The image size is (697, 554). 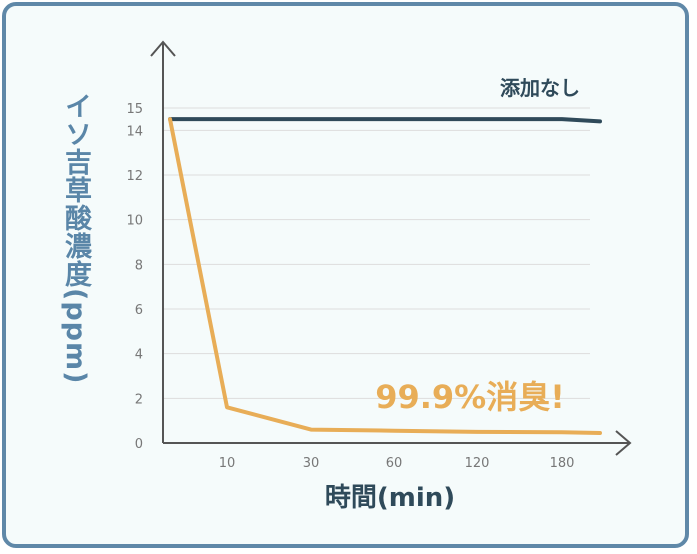 What do you see at coordinates (134, 131) in the screenshot?
I see `y-tick-label: 14` at bounding box center [134, 131].